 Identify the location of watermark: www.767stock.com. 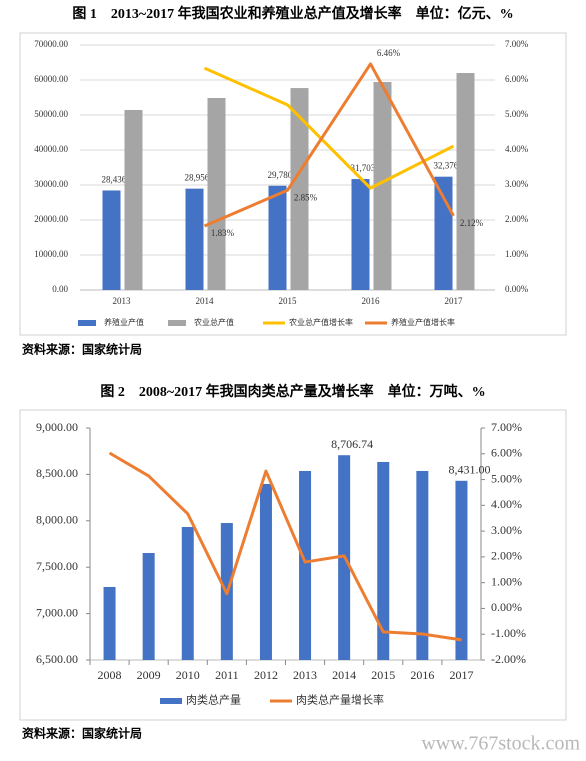
(500, 744).